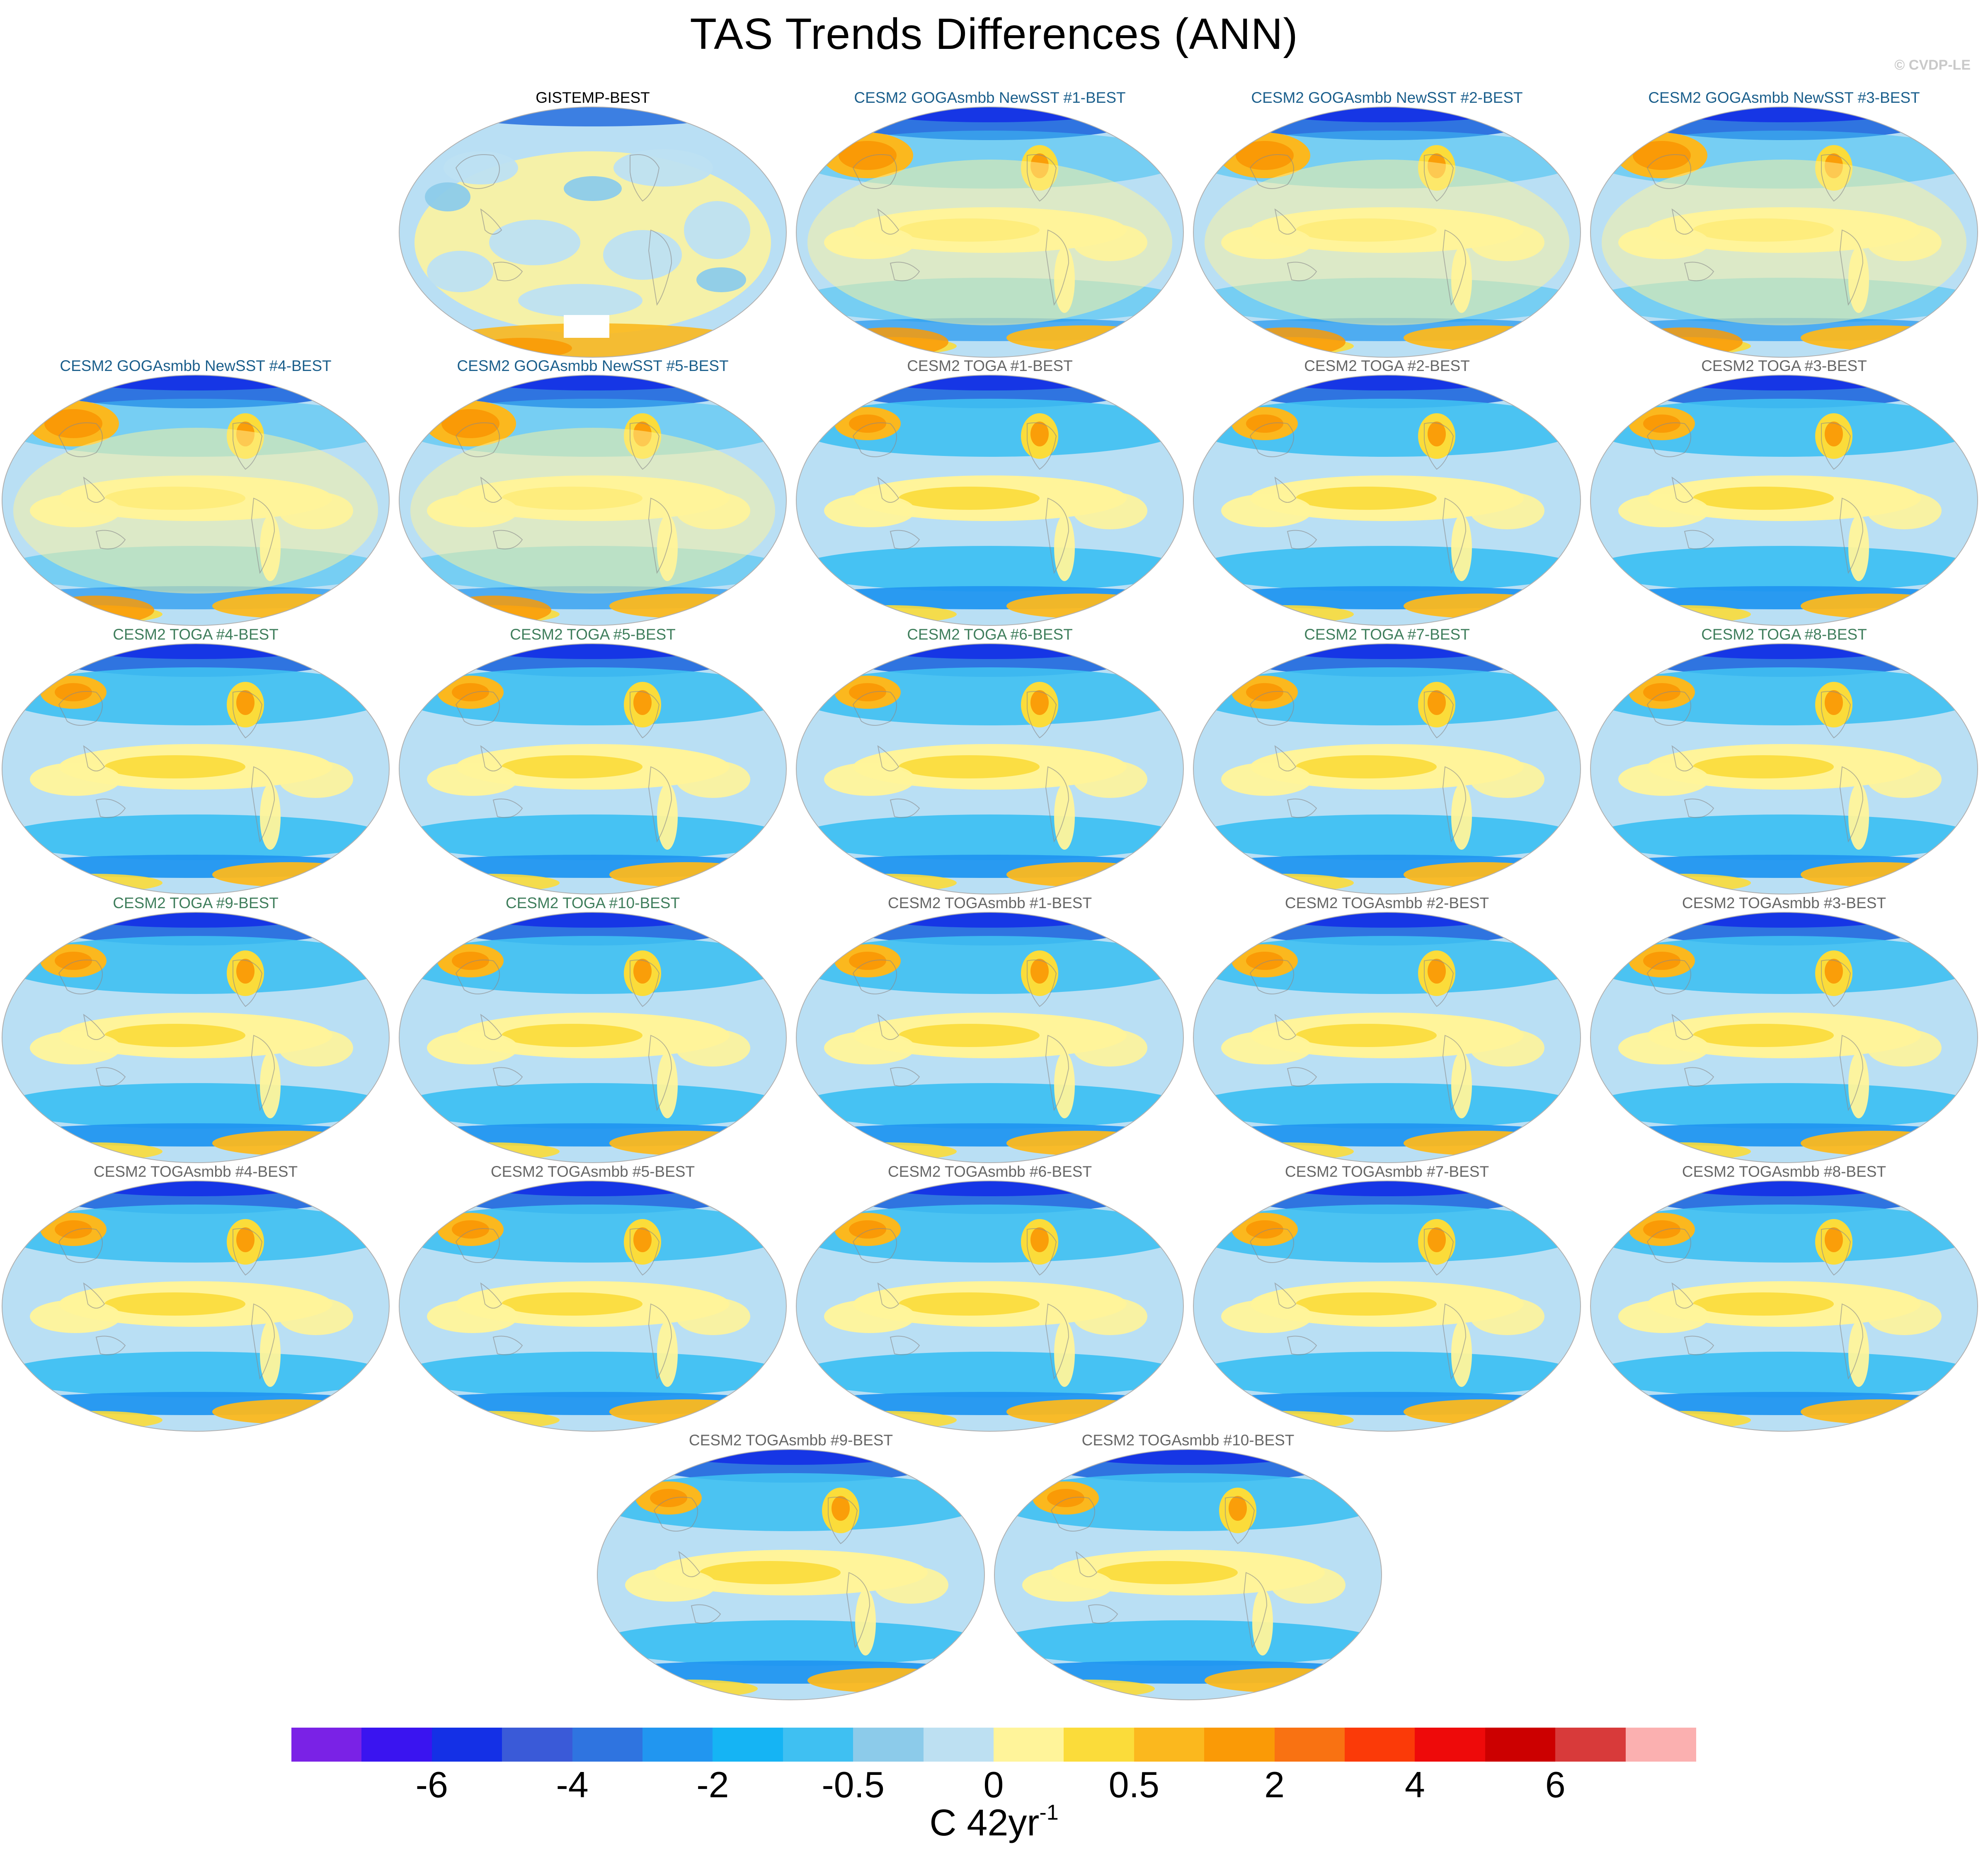 Image resolution: width=1988 pixels, height=1864 pixels. I want to click on colorbar, so click(993, 1745).